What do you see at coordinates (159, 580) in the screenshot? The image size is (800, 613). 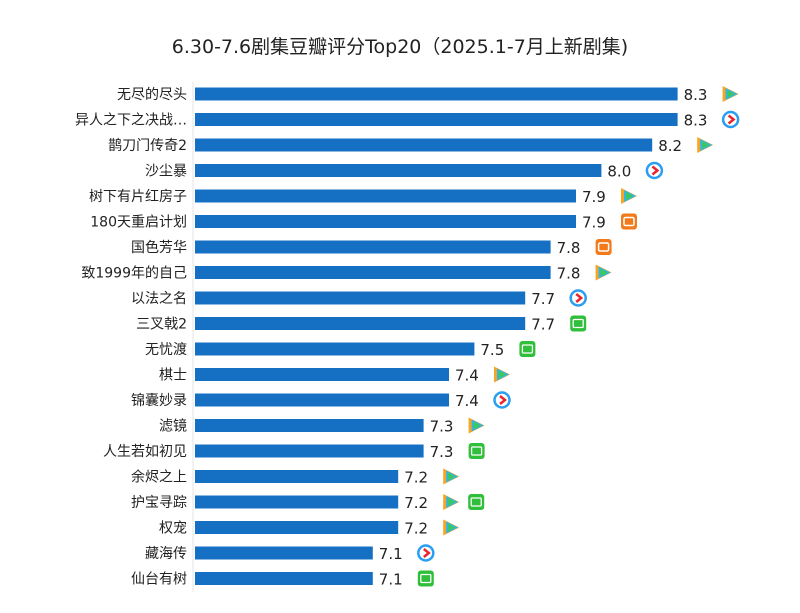 I see `category-label: 仙台有树` at bounding box center [159, 580].